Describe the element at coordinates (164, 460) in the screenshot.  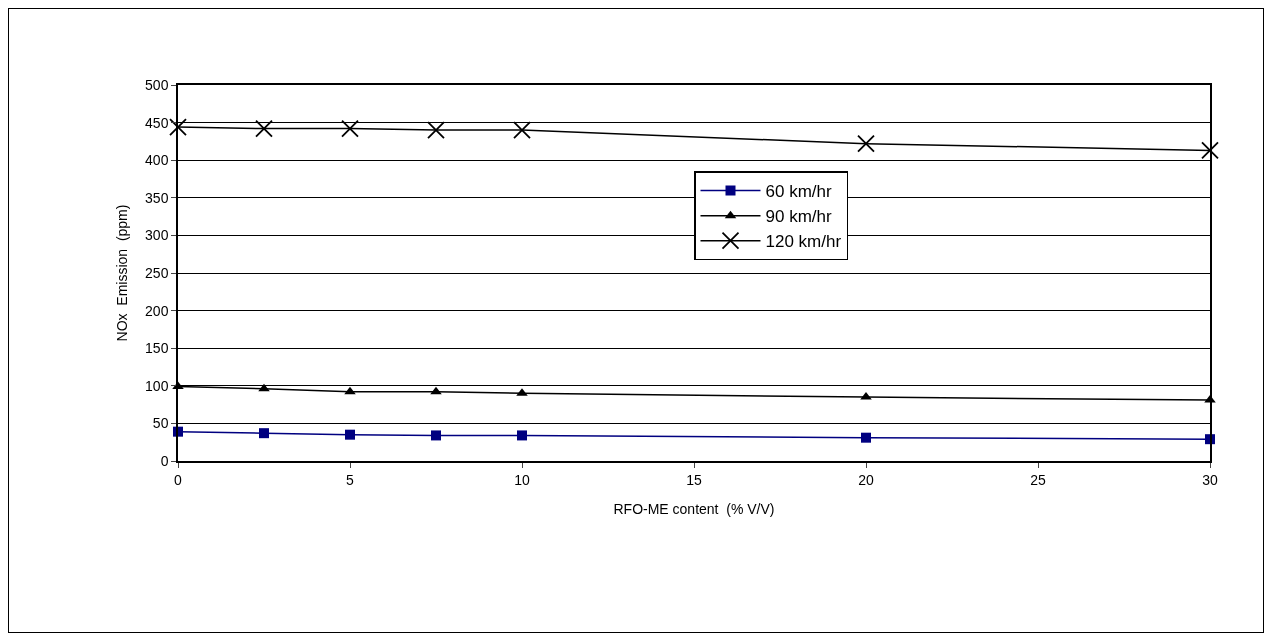
I see `y-tick-label: 0` at that location.